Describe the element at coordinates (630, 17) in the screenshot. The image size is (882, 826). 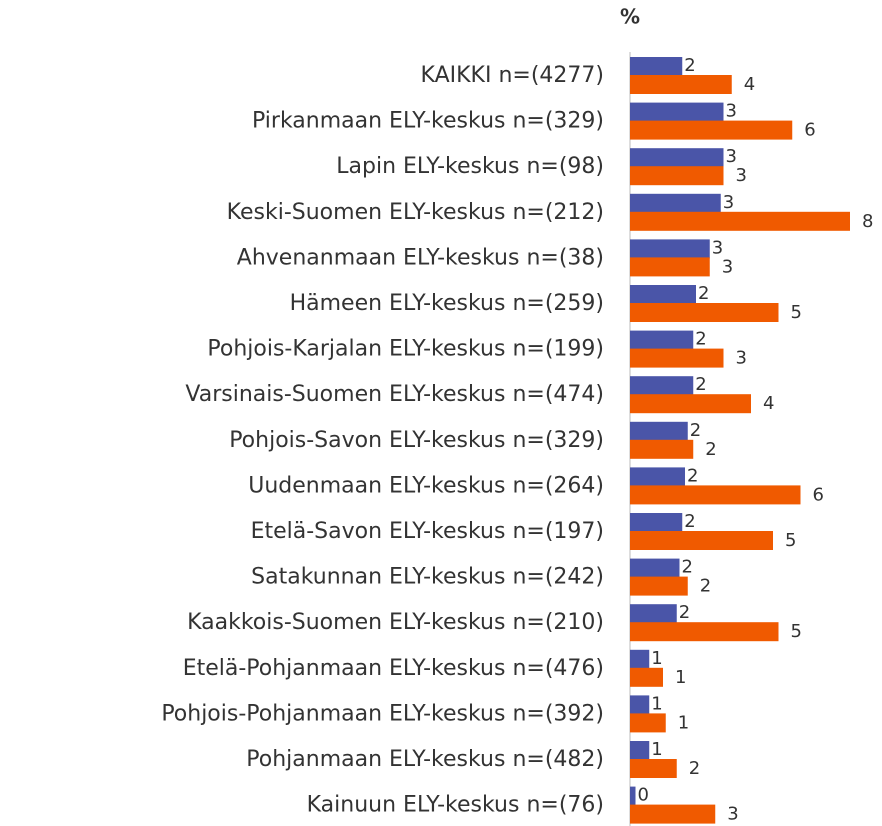
I see `chart-title: %` at that location.